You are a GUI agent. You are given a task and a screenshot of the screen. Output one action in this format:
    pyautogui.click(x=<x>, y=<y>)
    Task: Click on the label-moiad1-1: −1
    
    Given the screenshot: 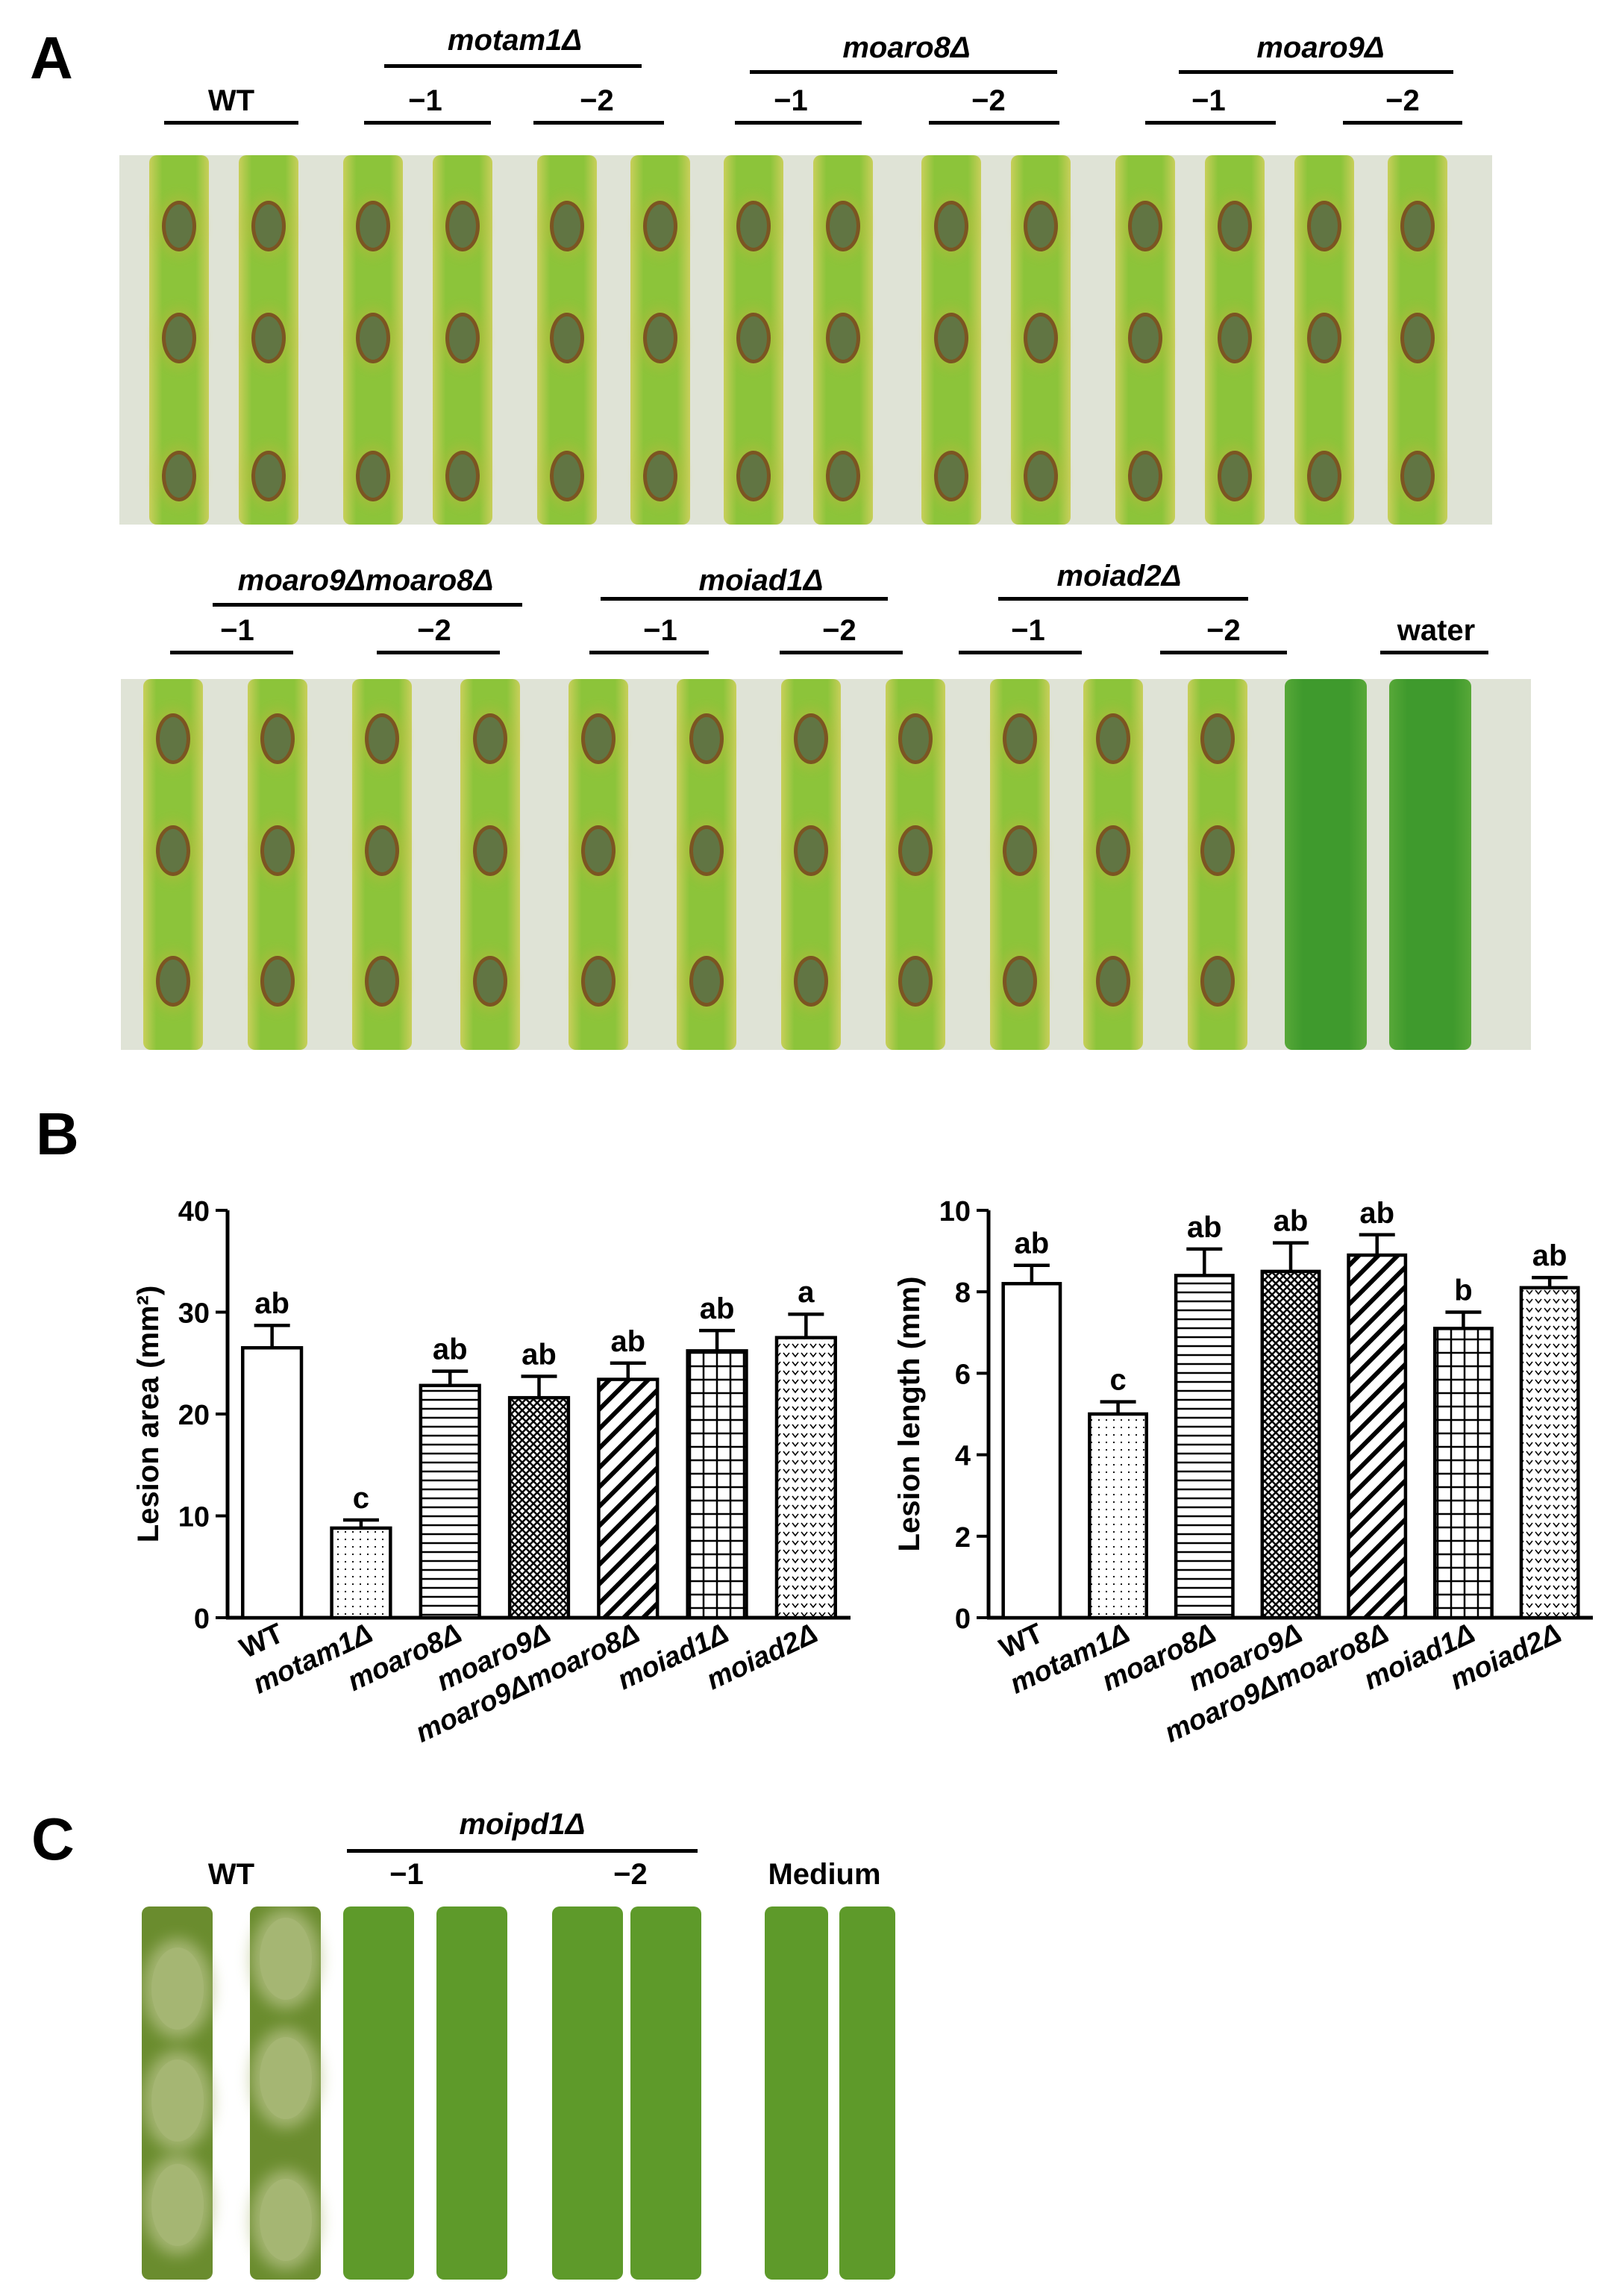 What is the action you would take?
    pyautogui.click(x=660, y=630)
    